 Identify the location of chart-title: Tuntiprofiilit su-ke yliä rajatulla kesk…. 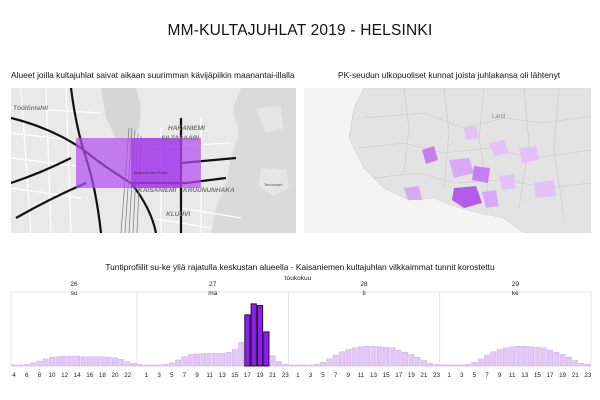
(300, 267).